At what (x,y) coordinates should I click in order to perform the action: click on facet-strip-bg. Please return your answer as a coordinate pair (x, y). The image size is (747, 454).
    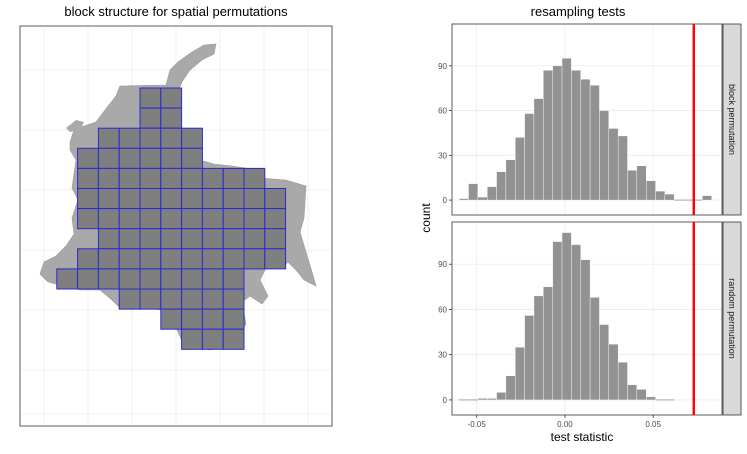
    Looking at the image, I should click on (732, 318).